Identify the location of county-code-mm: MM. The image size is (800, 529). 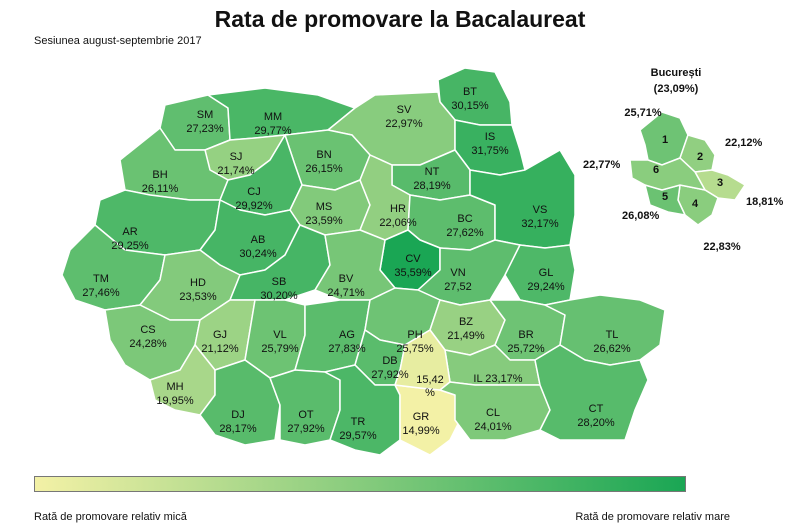
(273, 117).